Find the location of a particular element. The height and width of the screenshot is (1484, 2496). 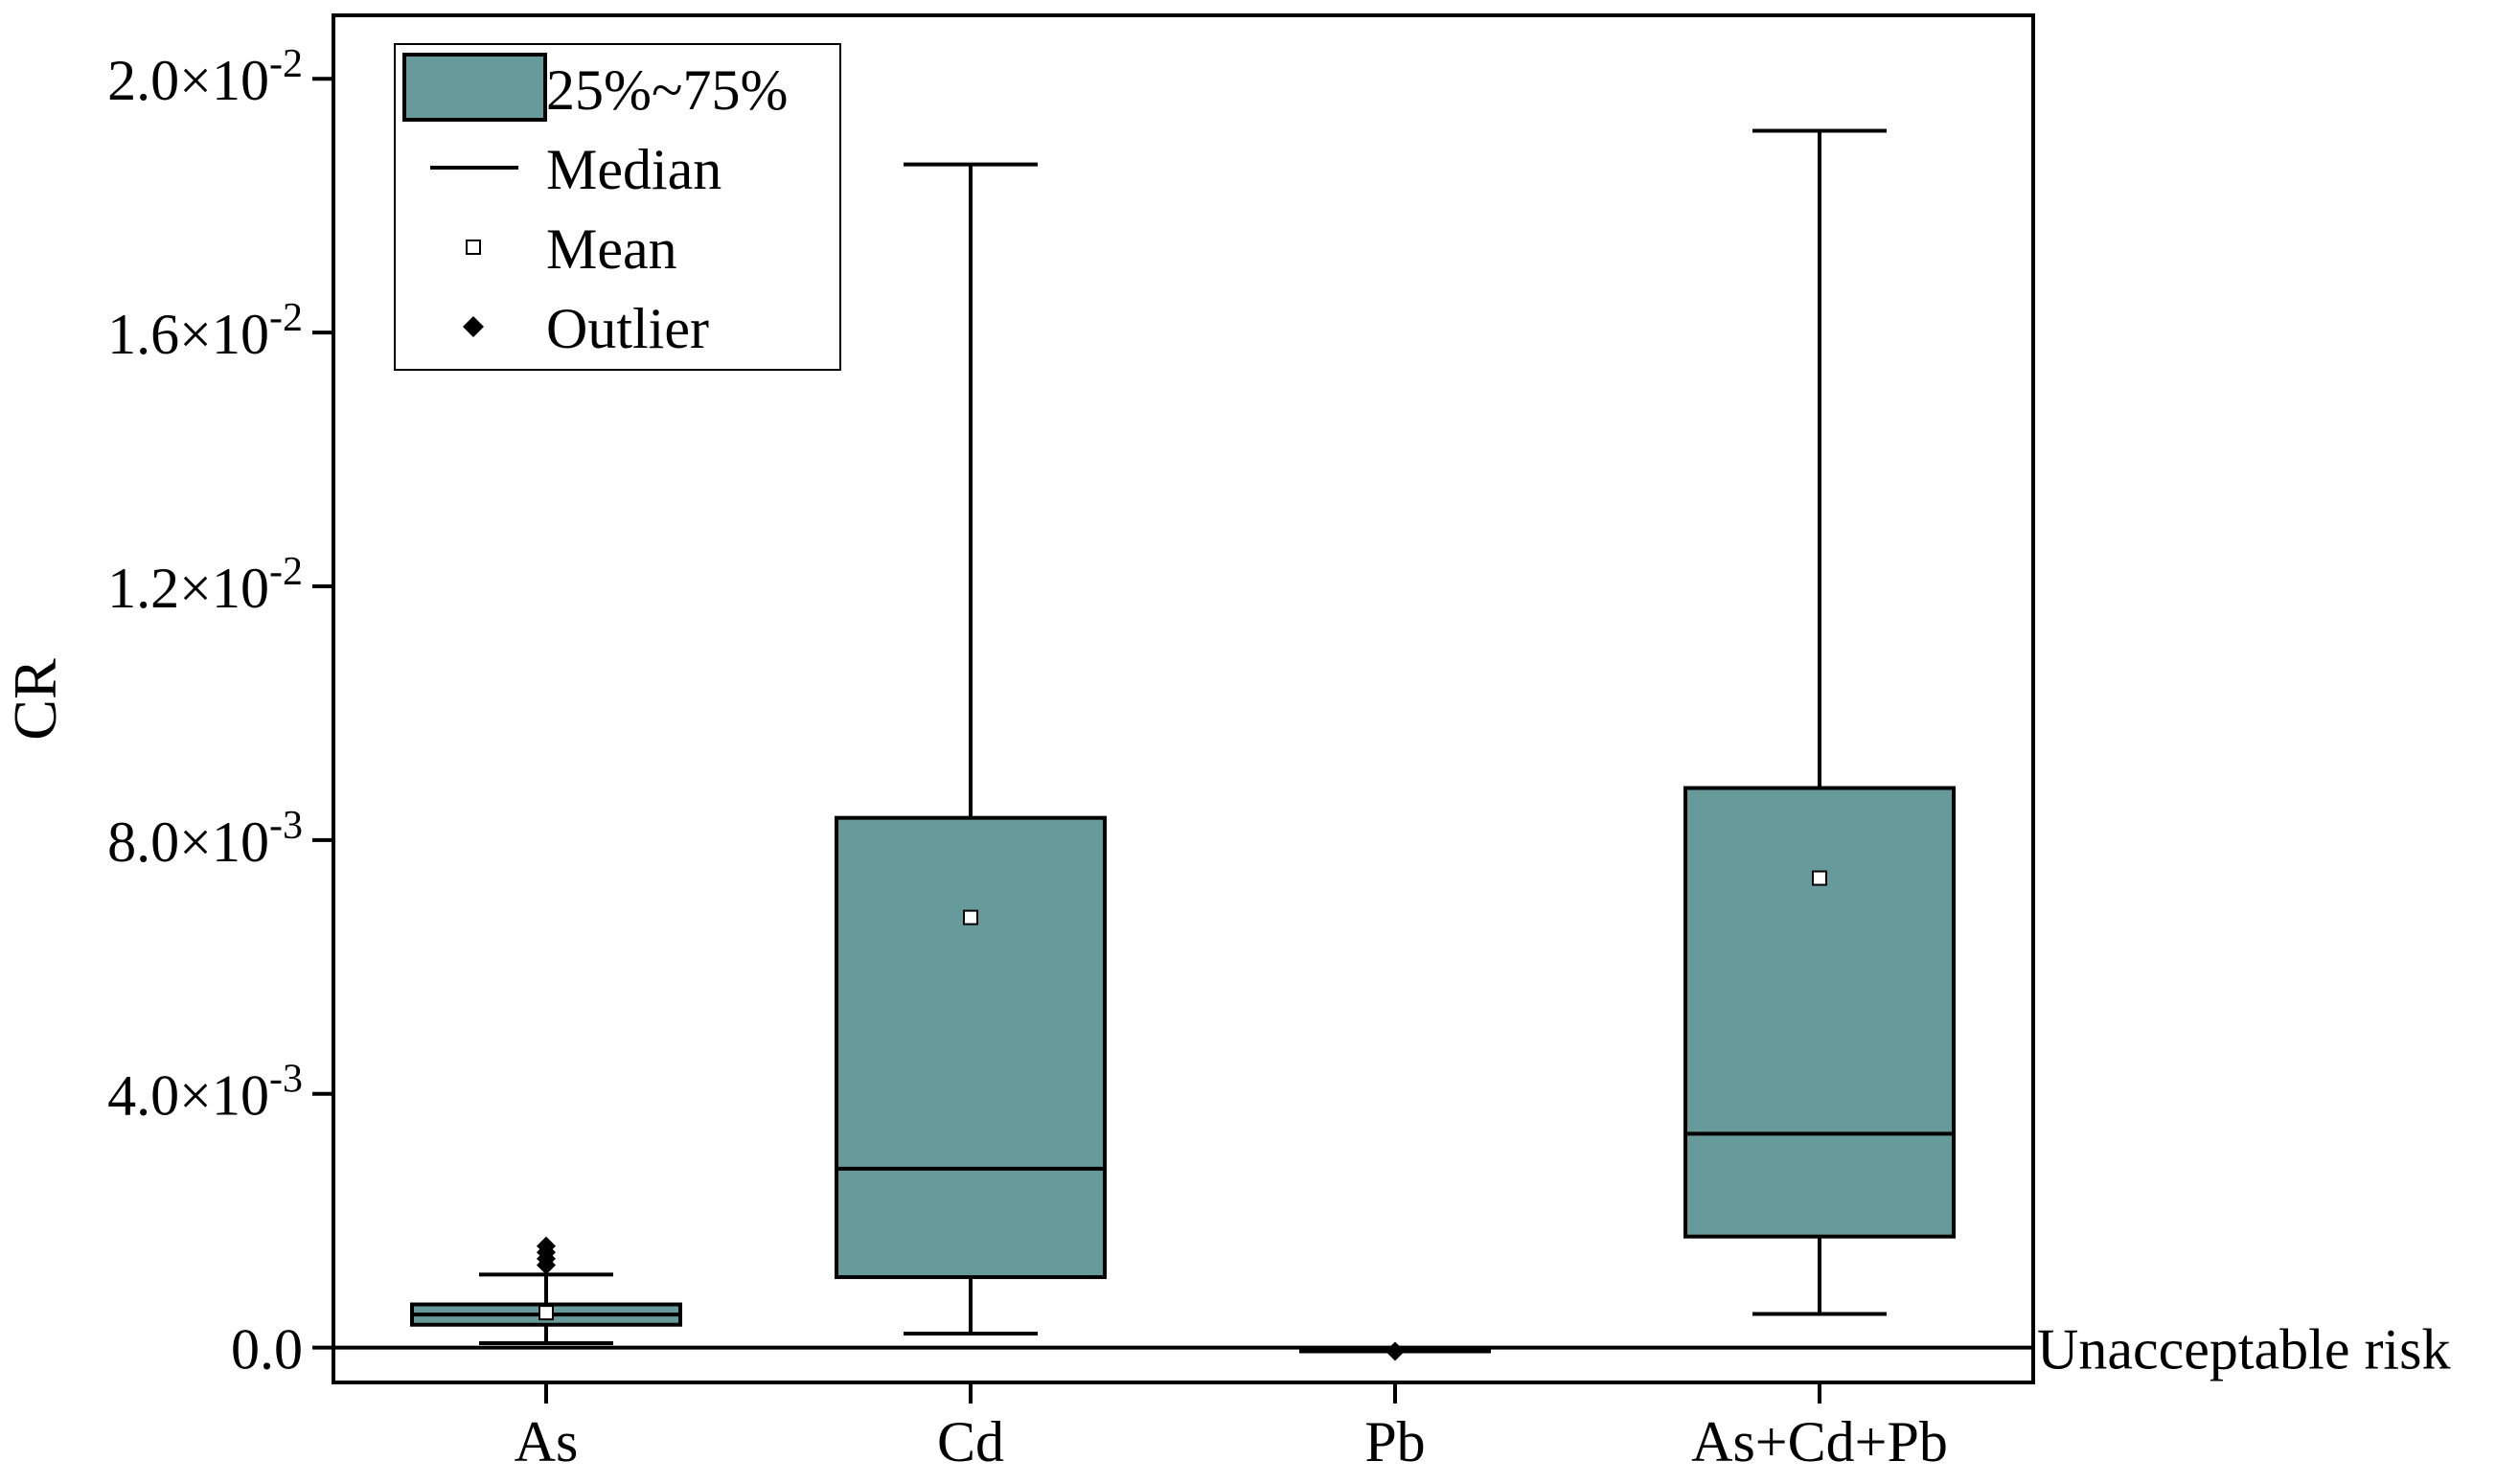

x-tick-label: As+Cd+Pb is located at coordinates (1819, 1441).